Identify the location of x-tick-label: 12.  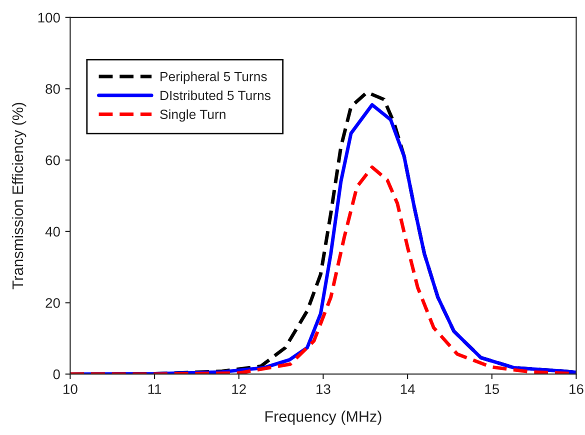
(239, 389).